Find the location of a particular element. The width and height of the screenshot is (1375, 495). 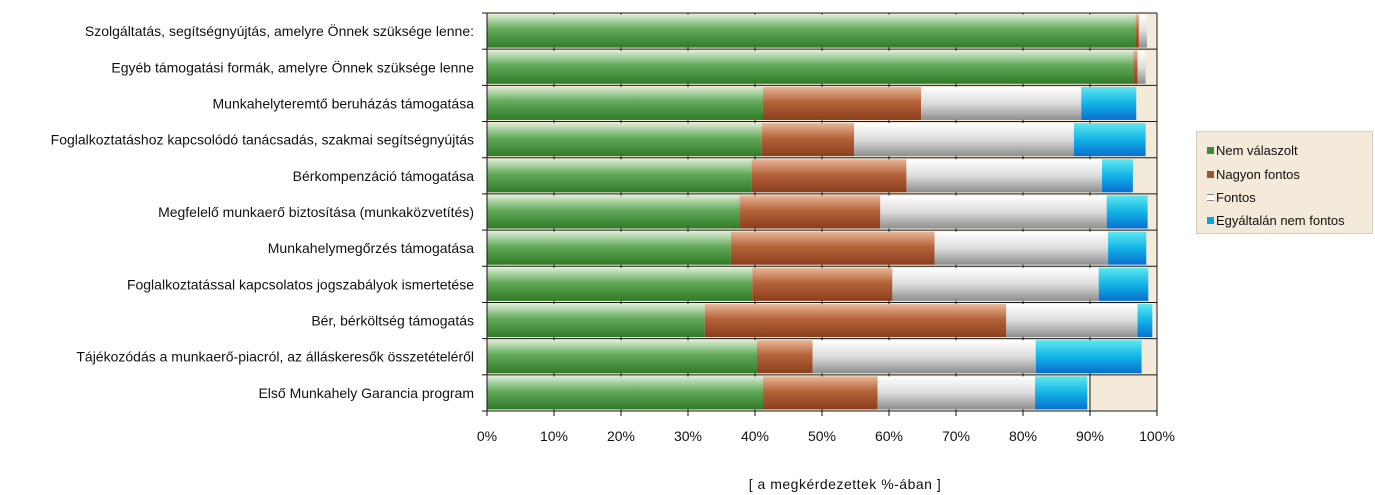

x-tick-label: 0% is located at coordinates (487, 436).